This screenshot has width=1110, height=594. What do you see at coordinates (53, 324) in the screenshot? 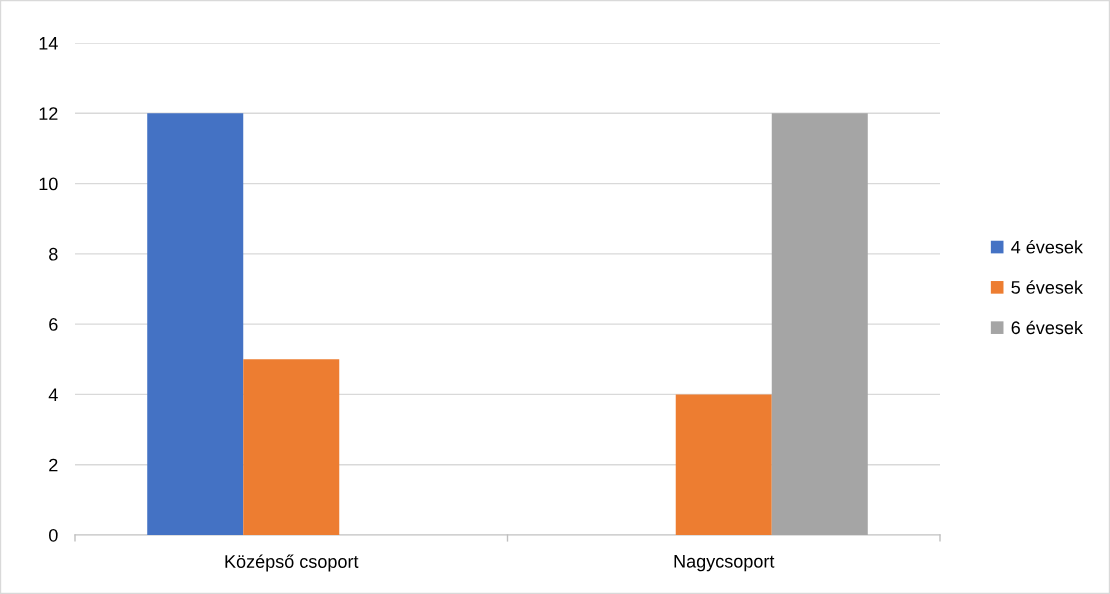
I see `y-tick-label: 6` at bounding box center [53, 324].